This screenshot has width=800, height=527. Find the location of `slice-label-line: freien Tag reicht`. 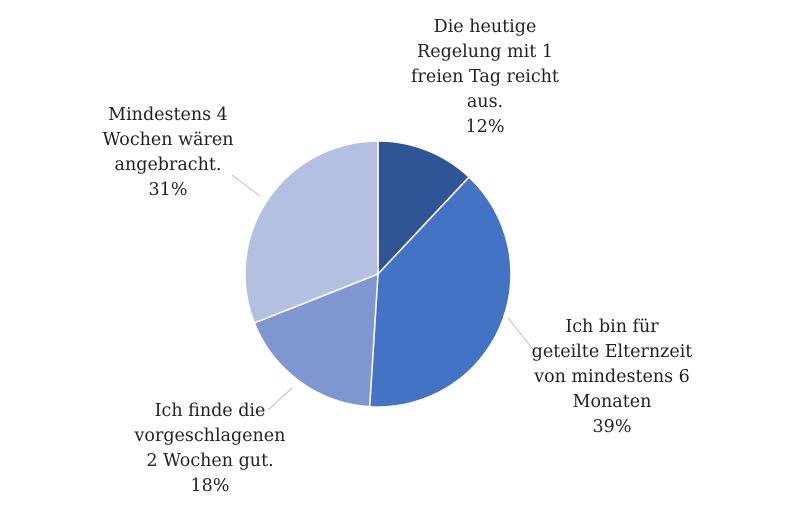

slice-label-line: freien Tag reicht is located at coordinates (485, 77).